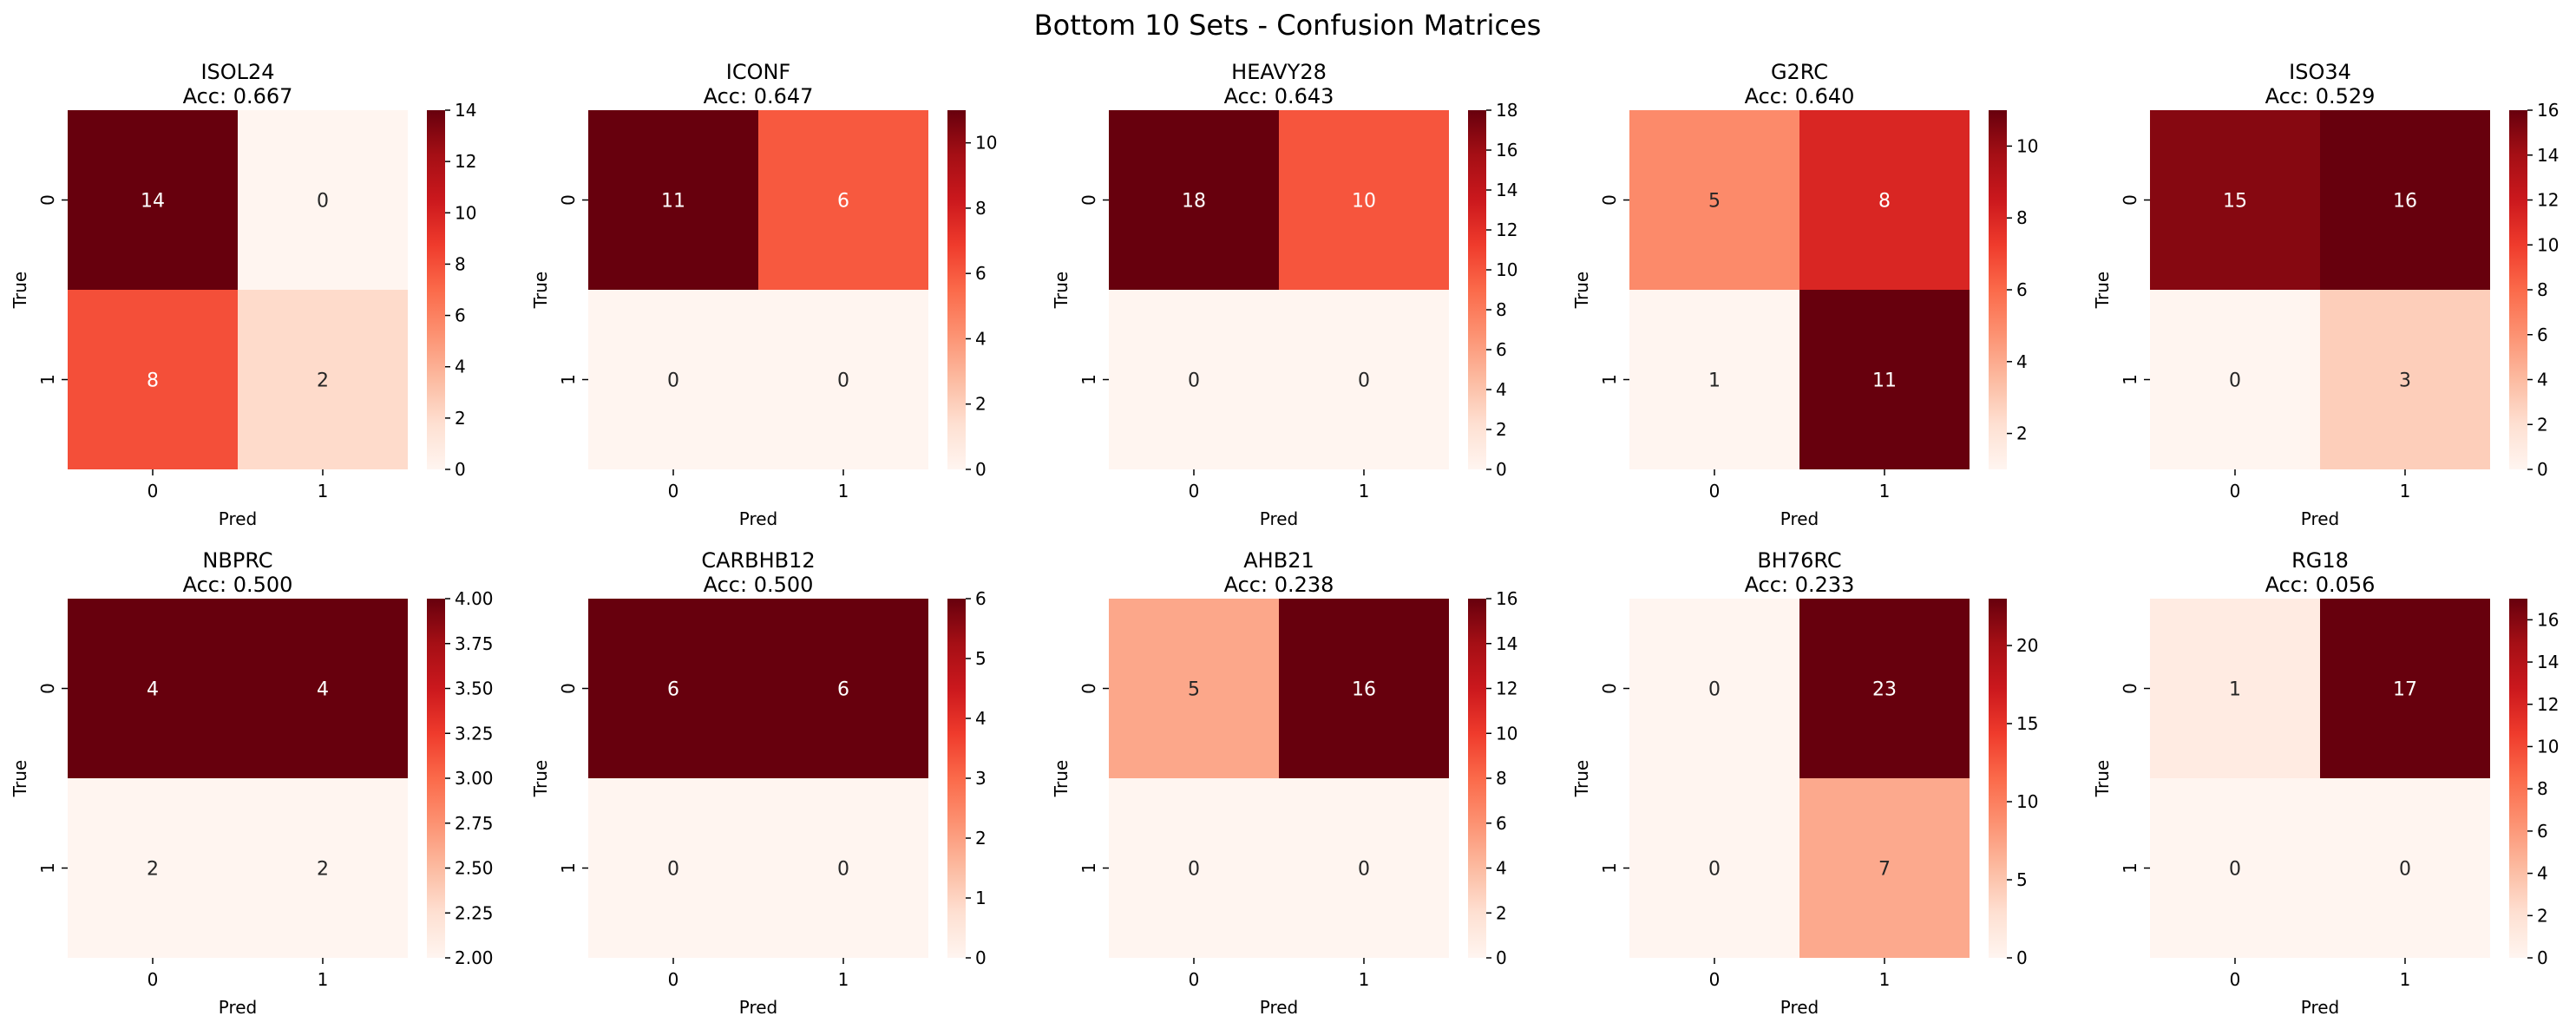 The height and width of the screenshot is (1029, 2576). I want to click on panel-title: NBPRC, so click(237, 561).